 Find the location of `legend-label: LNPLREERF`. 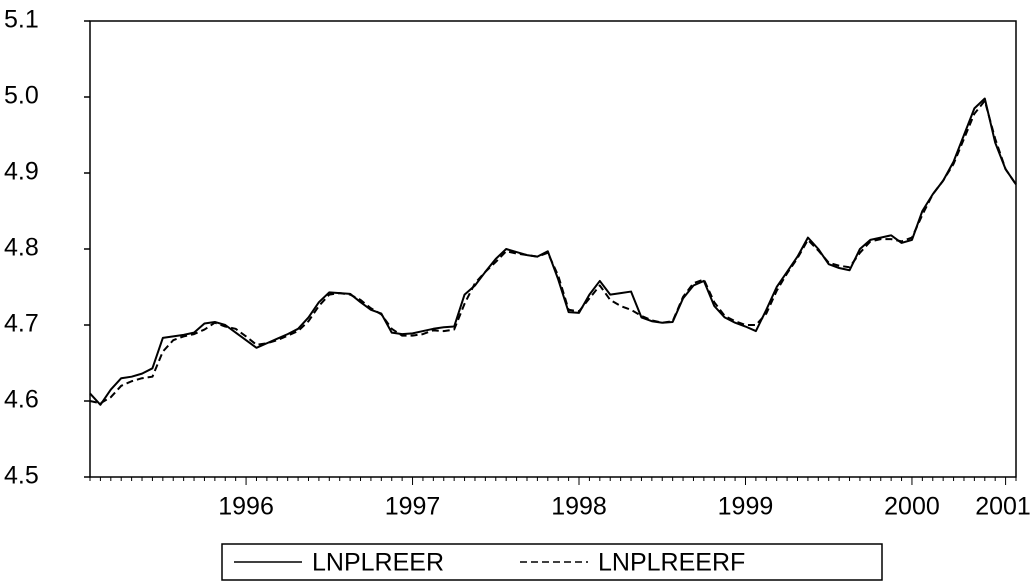

legend-label: LNPLREERF is located at coordinates (671, 563).